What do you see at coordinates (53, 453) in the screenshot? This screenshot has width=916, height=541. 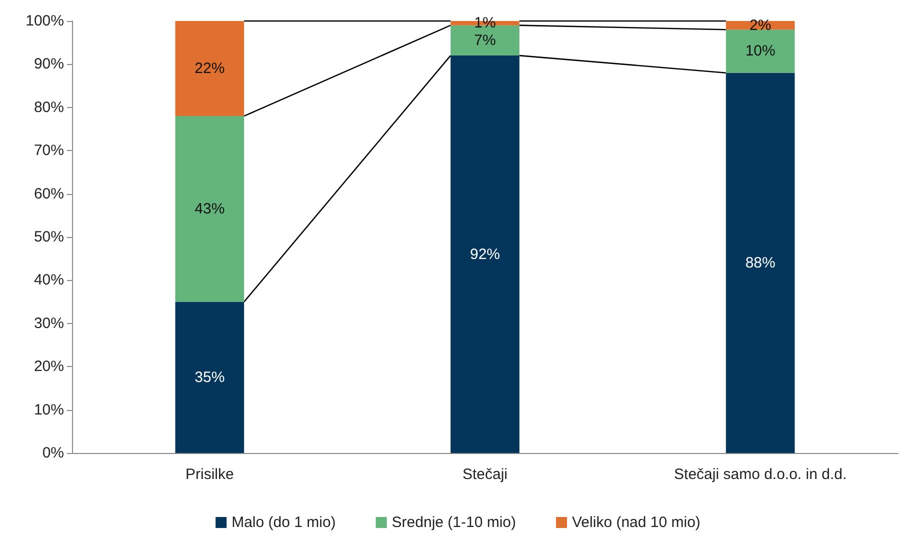 I see `y-tick-label: 0%` at bounding box center [53, 453].